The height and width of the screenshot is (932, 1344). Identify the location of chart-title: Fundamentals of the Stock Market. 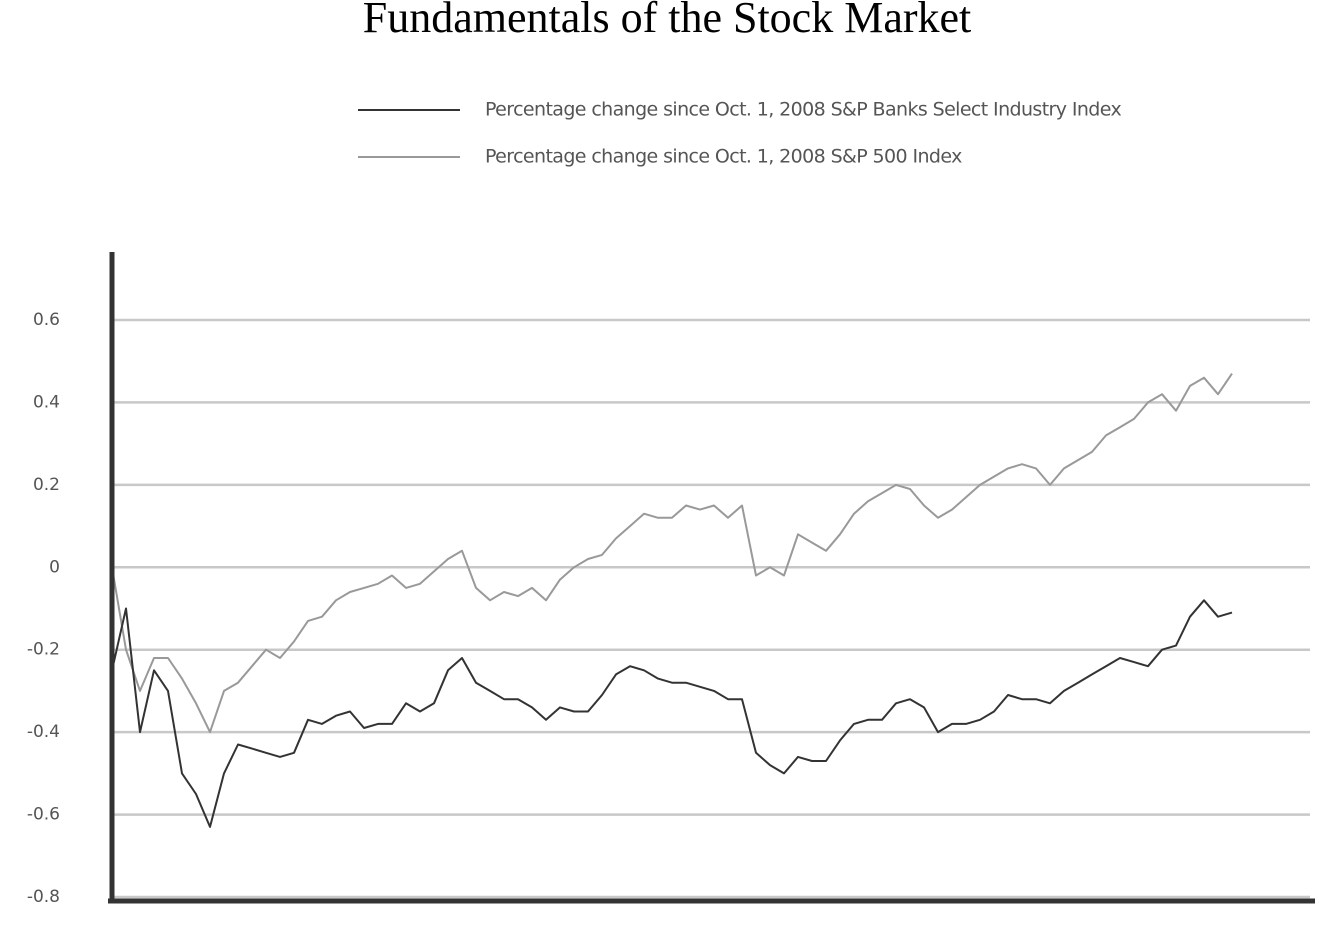
(667, 21).